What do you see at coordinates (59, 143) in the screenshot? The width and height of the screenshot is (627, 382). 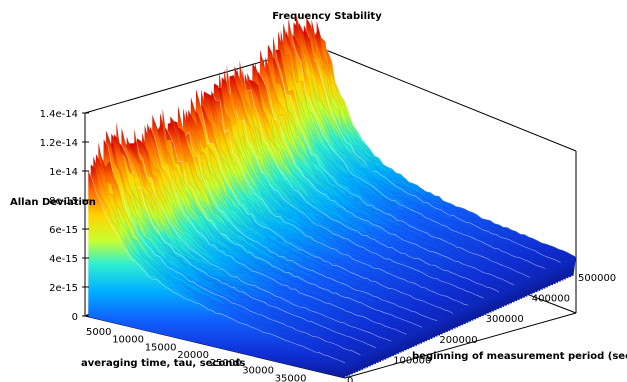 I see `z-tick-label: 1.2e-14` at bounding box center [59, 143].